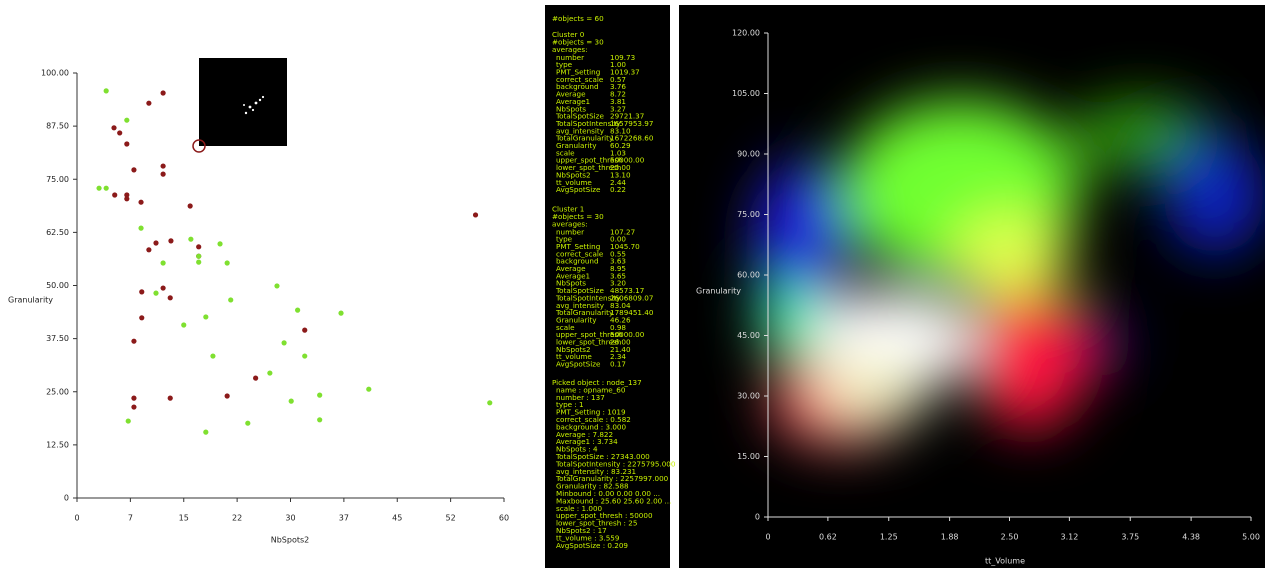 The height and width of the screenshot is (572, 1265). I want to click on row-key: TotalSpotIntensity, so click(588, 297).